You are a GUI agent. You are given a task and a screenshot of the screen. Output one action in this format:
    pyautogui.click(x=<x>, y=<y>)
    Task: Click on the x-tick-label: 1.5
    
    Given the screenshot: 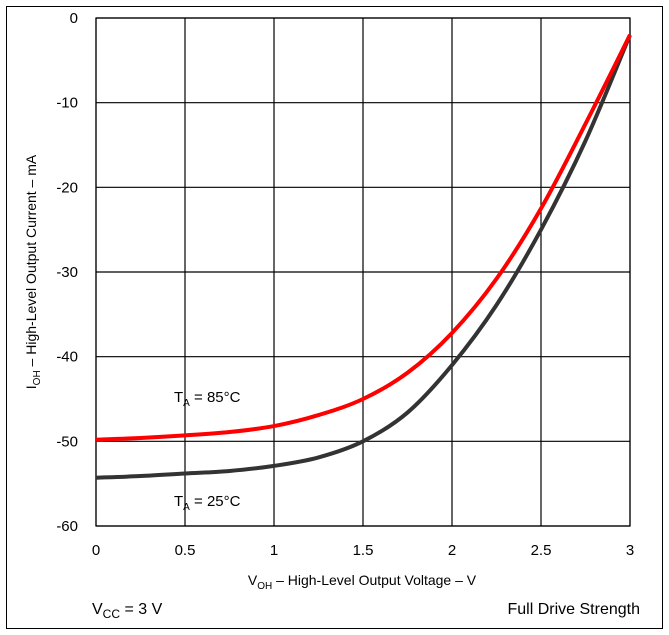 What is the action you would take?
    pyautogui.click(x=363, y=550)
    